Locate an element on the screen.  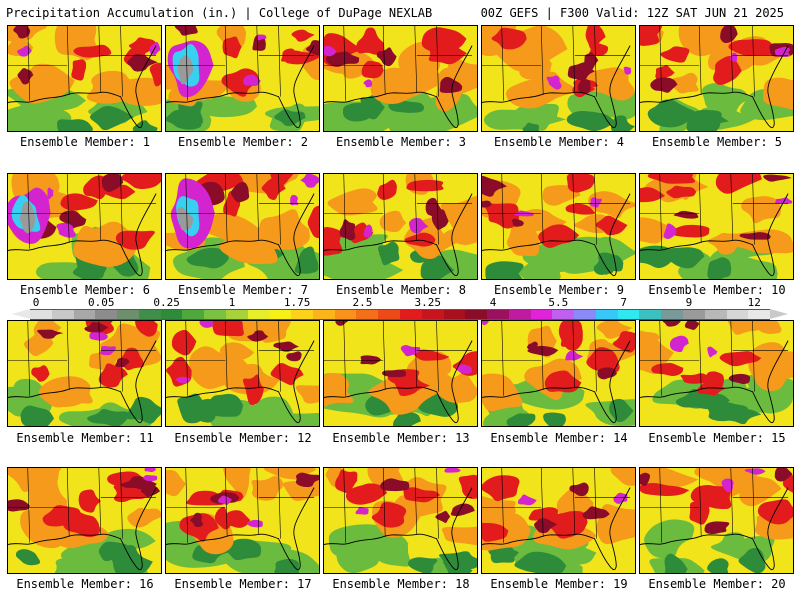
ensemble-member-label: Ensemble Member: 14 is located at coordinates (559, 438).